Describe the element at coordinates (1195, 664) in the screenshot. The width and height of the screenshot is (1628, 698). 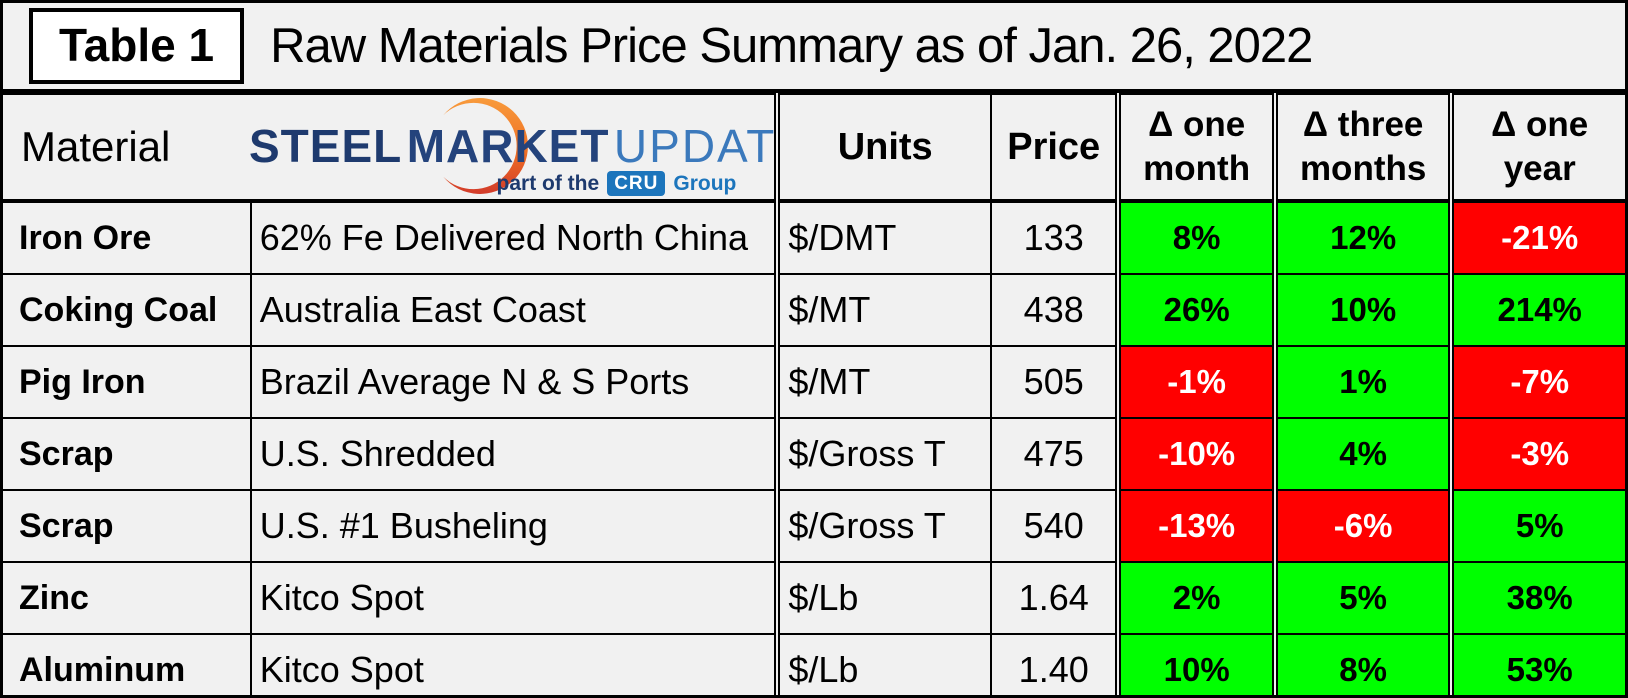
I see `delta-one-month-cell: 10%` at that location.